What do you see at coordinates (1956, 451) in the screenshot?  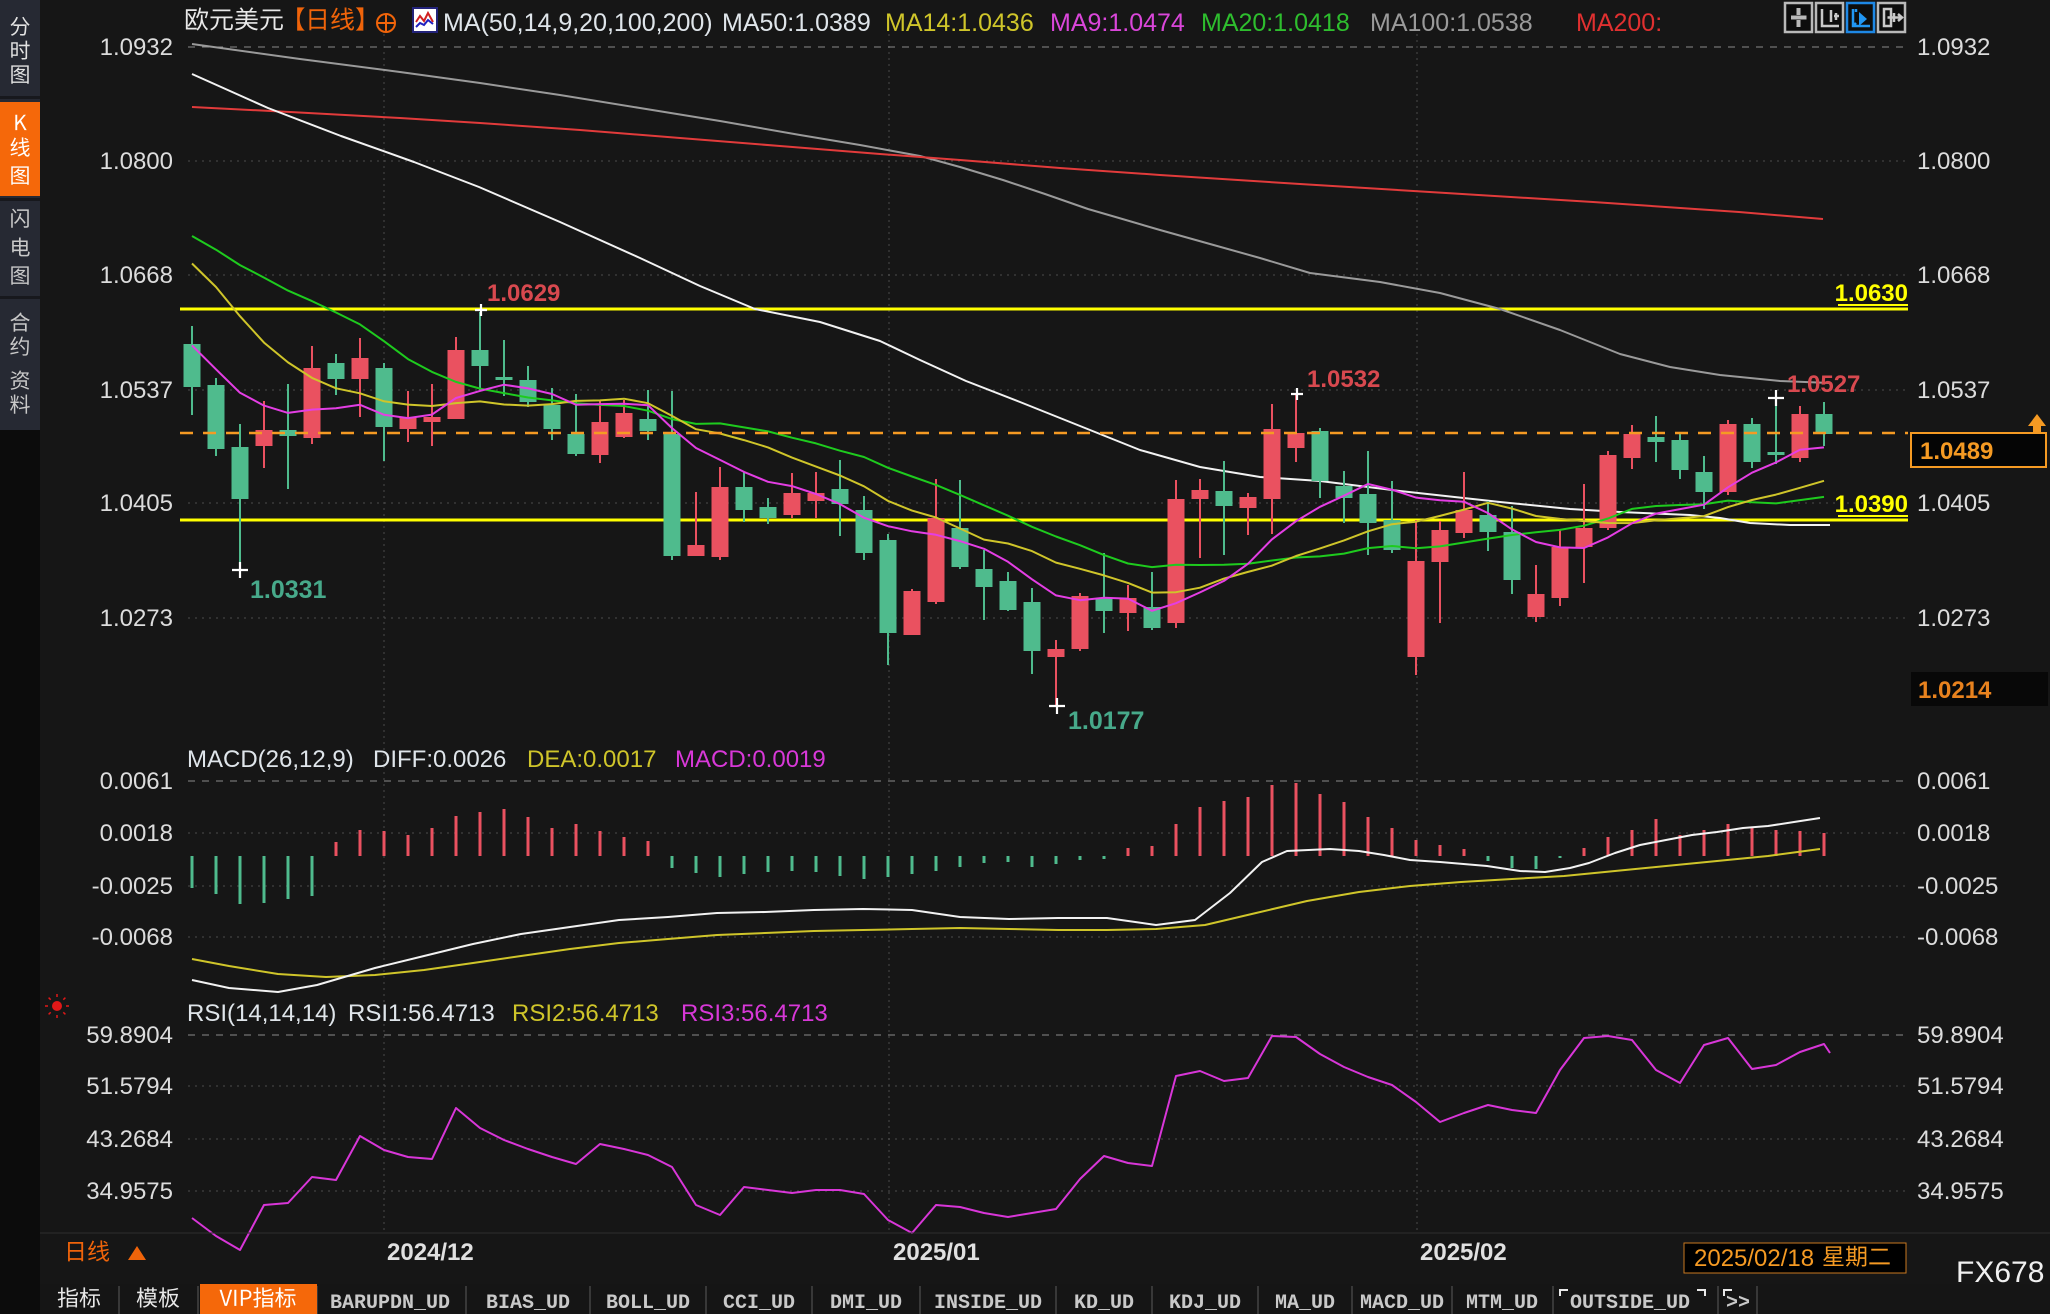 I see `svg-text: 1.0489` at bounding box center [1956, 451].